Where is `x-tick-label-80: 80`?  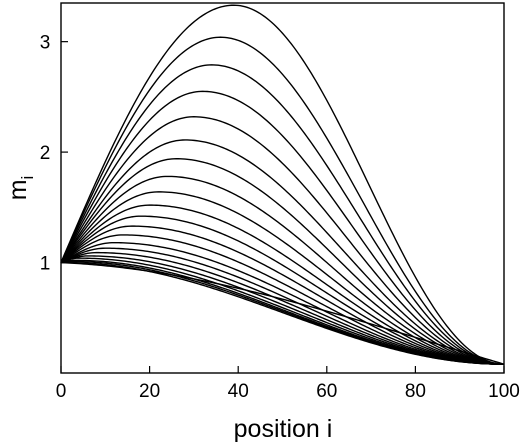
x-tick-label-80: 80 is located at coordinates (415, 391).